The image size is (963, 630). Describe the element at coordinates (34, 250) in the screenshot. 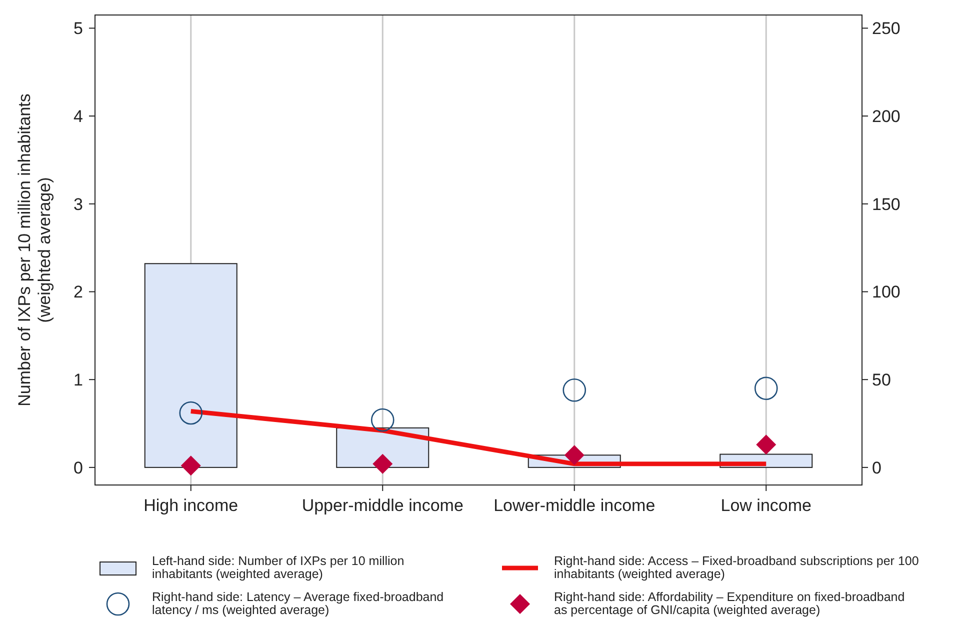

I see `y-axis-title: Number of IXPs per 10 million inhabitants (weighted average)` at that location.